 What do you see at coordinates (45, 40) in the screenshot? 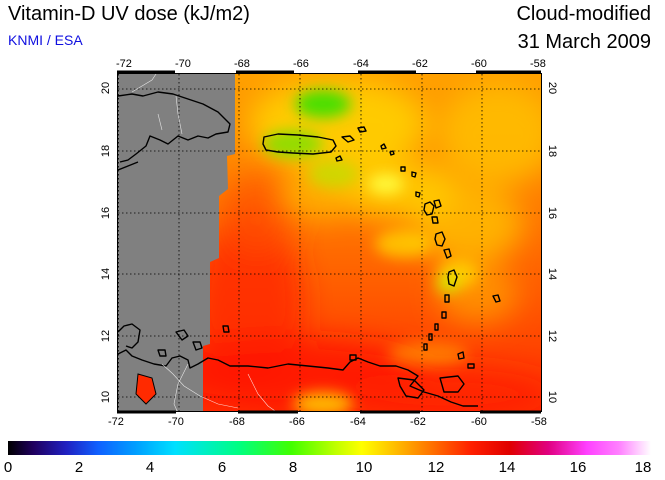
I see `map-source: KNMI / ESA` at bounding box center [45, 40].